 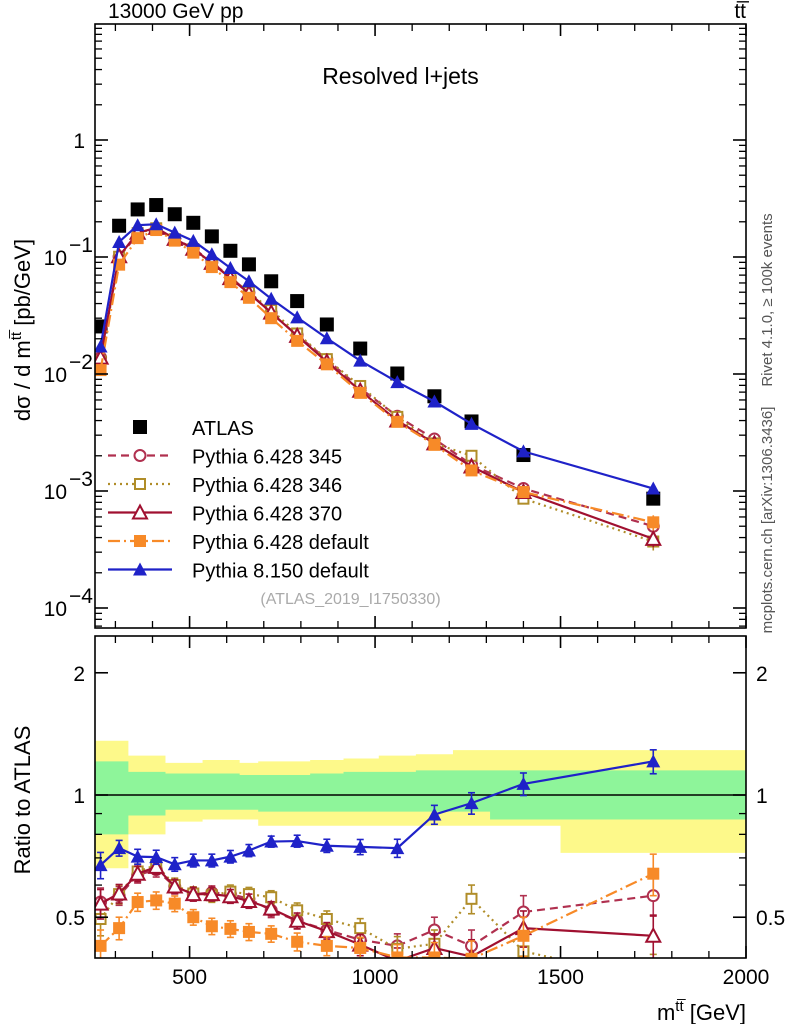 What do you see at coordinates (377, 909) in the screenshot?
I see `ratio-series-p345` at bounding box center [377, 909].